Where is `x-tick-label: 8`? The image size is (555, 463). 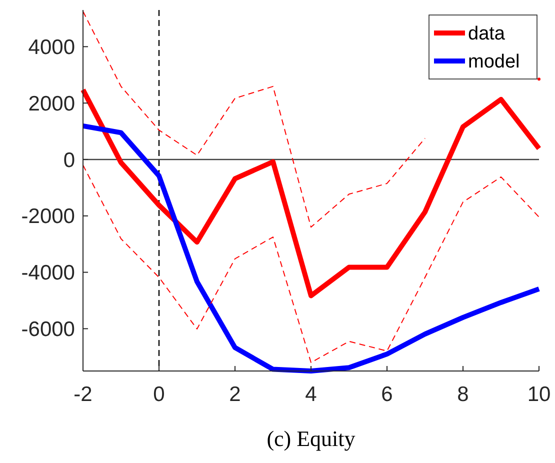
x-tick-label: 8 is located at coordinates (463, 394).